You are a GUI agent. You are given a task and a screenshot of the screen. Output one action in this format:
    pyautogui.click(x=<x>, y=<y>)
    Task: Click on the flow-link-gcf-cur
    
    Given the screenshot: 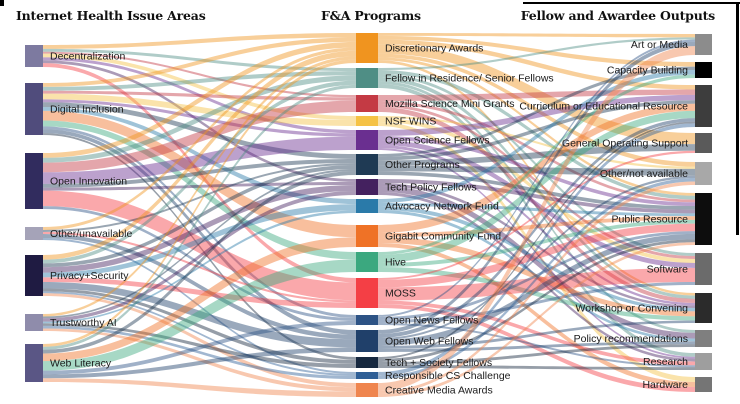 What is the action you would take?
    pyautogui.click(x=536, y=168)
    